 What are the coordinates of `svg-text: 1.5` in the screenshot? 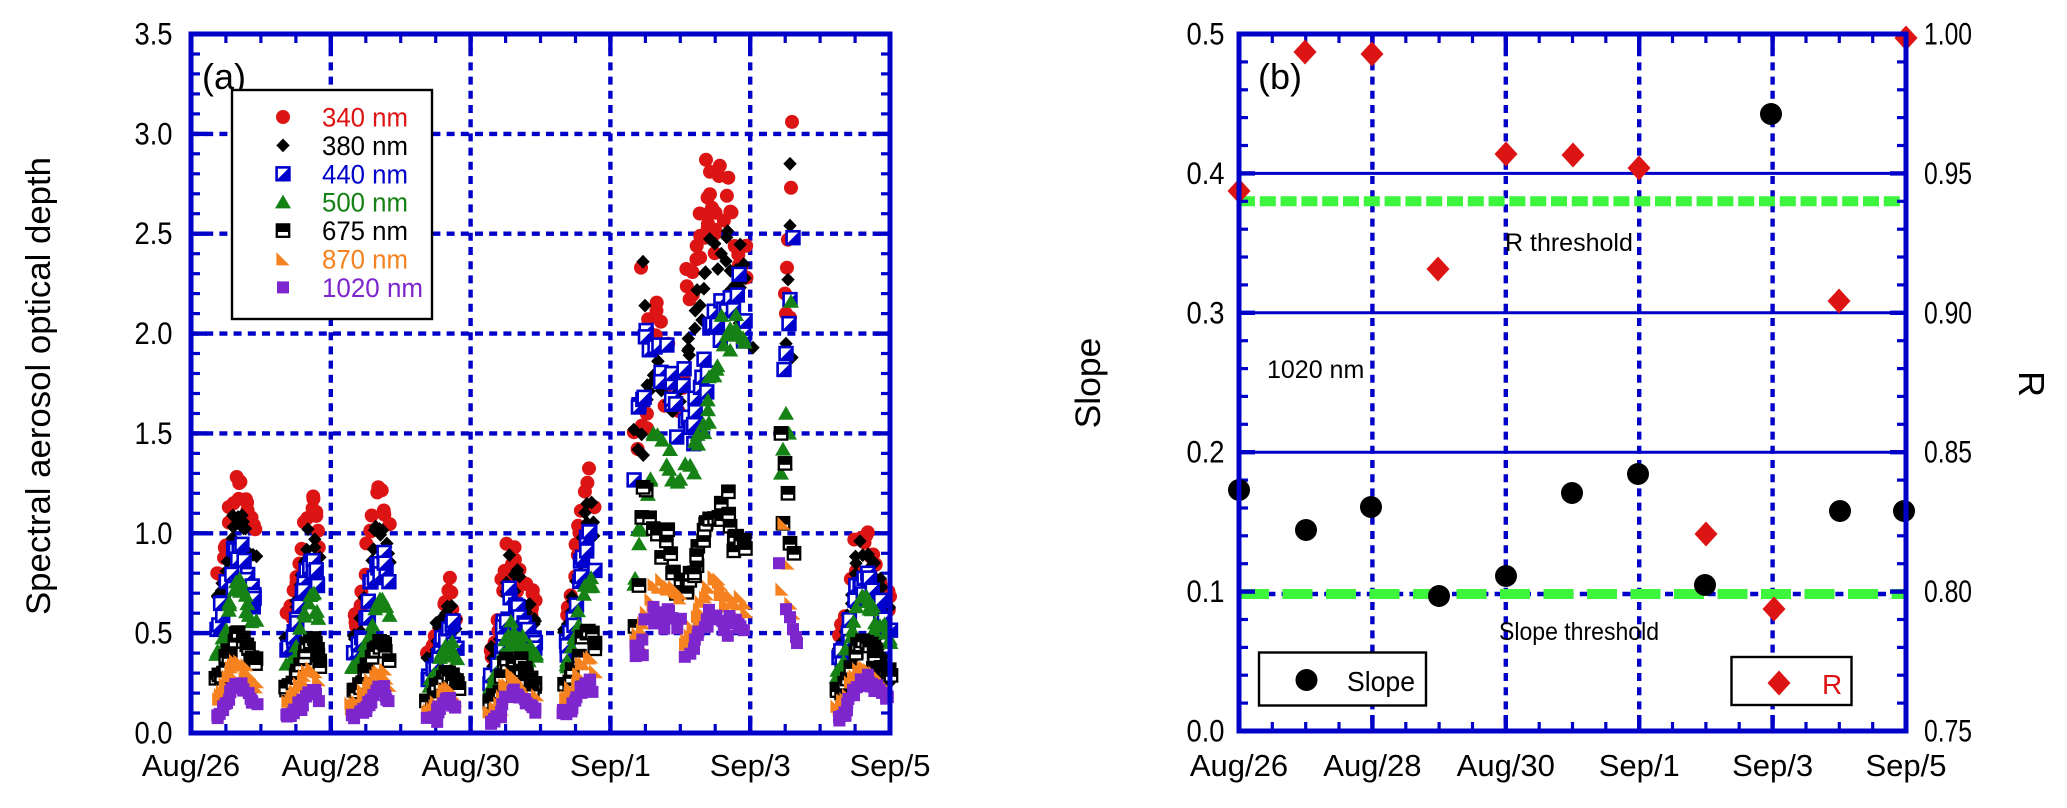 It's located at (154, 433).